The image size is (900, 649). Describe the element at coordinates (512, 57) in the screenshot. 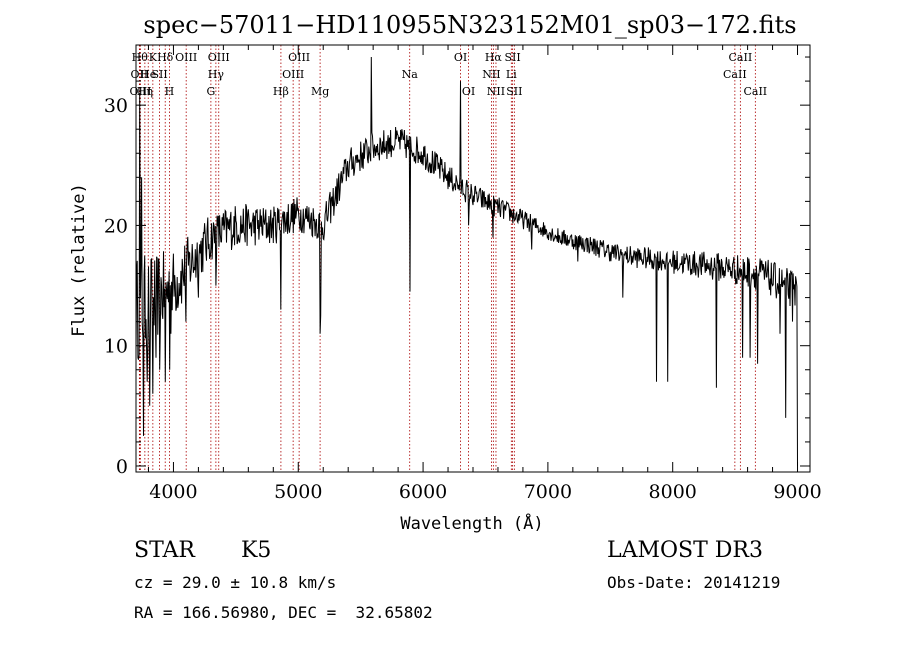

I see `line-label-24: SII` at that location.